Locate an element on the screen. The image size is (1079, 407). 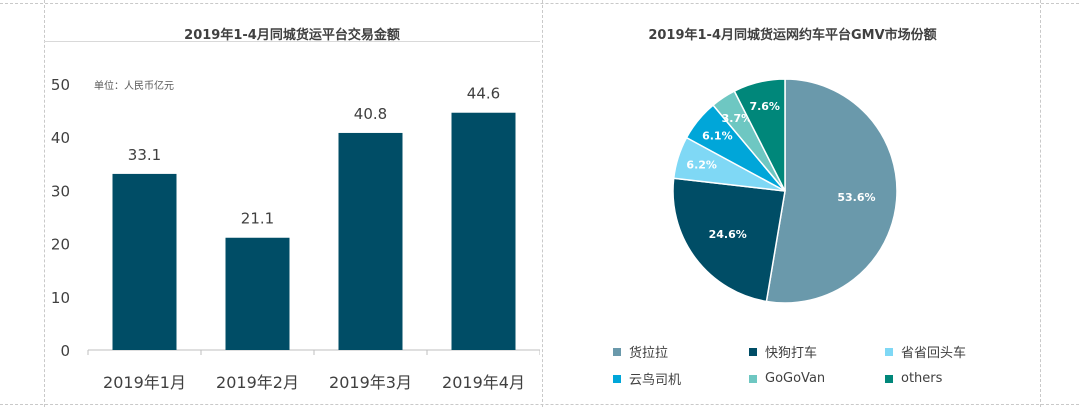
legend-item: 货拉拉 is located at coordinates (681, 351).